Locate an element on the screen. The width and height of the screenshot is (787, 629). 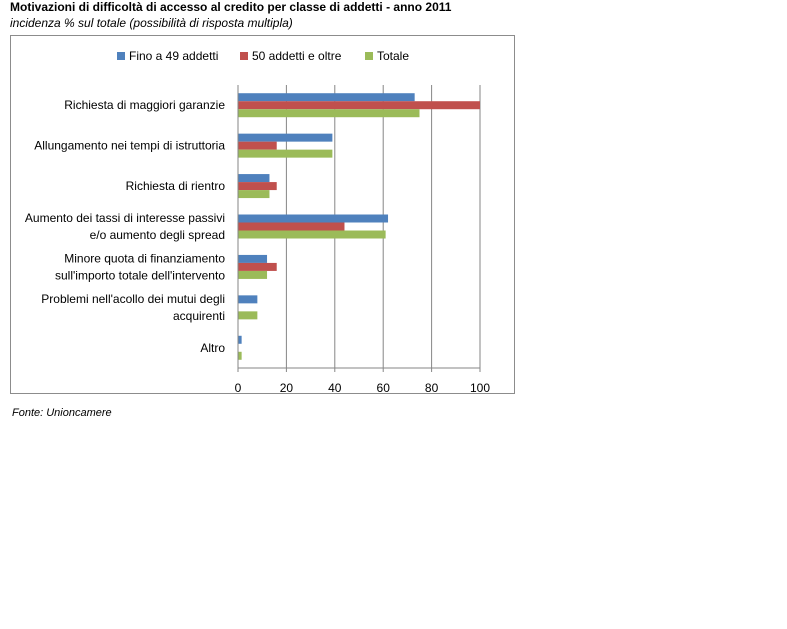
x-tick-label: 20 is located at coordinates (287, 388).